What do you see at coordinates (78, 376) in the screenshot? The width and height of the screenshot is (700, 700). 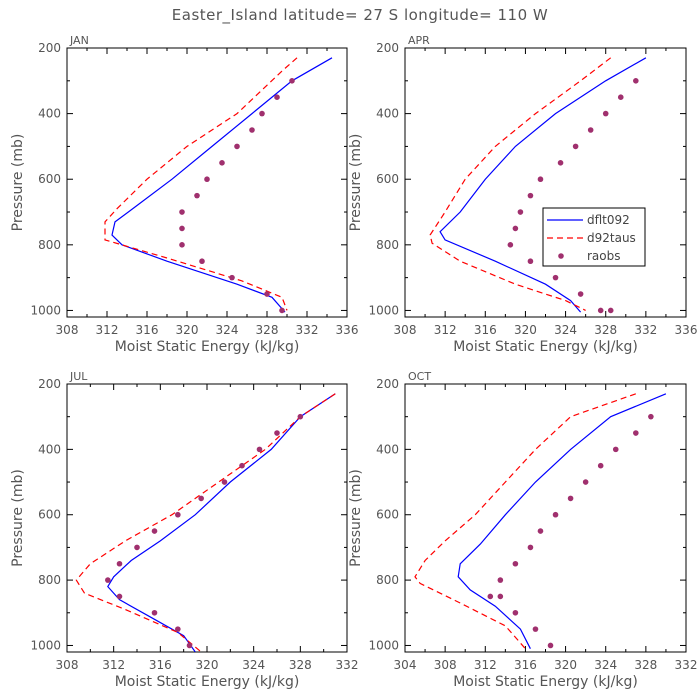 I see `panel-title: JUL` at bounding box center [78, 376].